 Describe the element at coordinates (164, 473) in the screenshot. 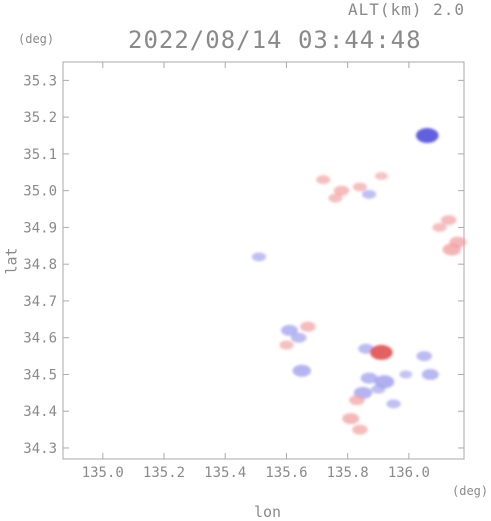

I see `x-tick-label: 135.2` at that location.